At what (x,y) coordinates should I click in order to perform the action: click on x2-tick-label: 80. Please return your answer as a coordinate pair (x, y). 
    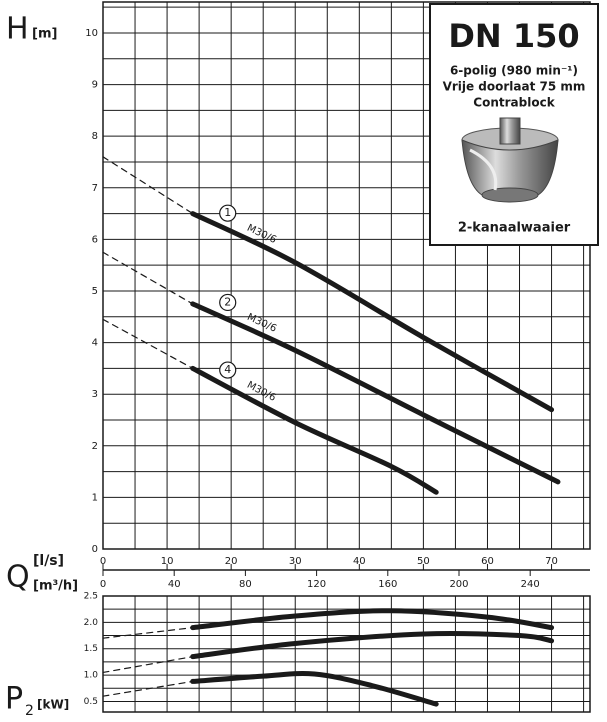
    Looking at the image, I should click on (245, 584).